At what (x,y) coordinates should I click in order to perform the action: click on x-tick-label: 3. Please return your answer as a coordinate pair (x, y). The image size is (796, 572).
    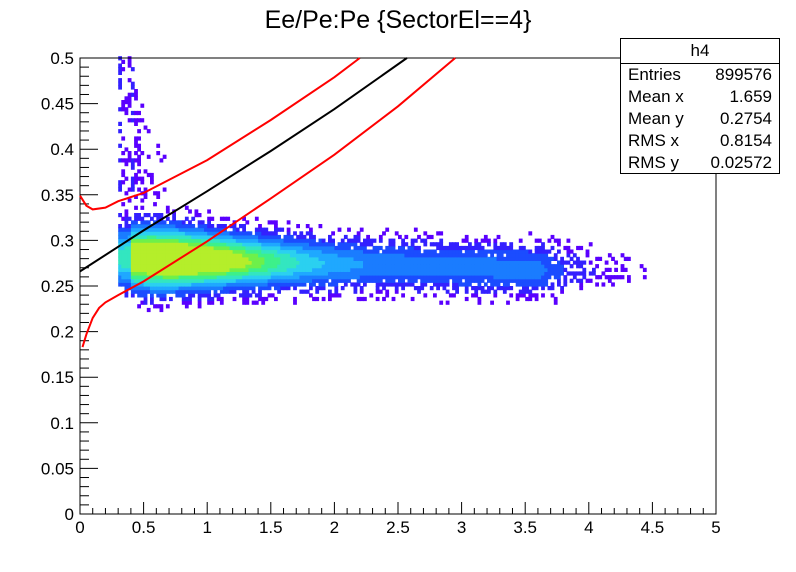
    Looking at the image, I should click on (461, 527).